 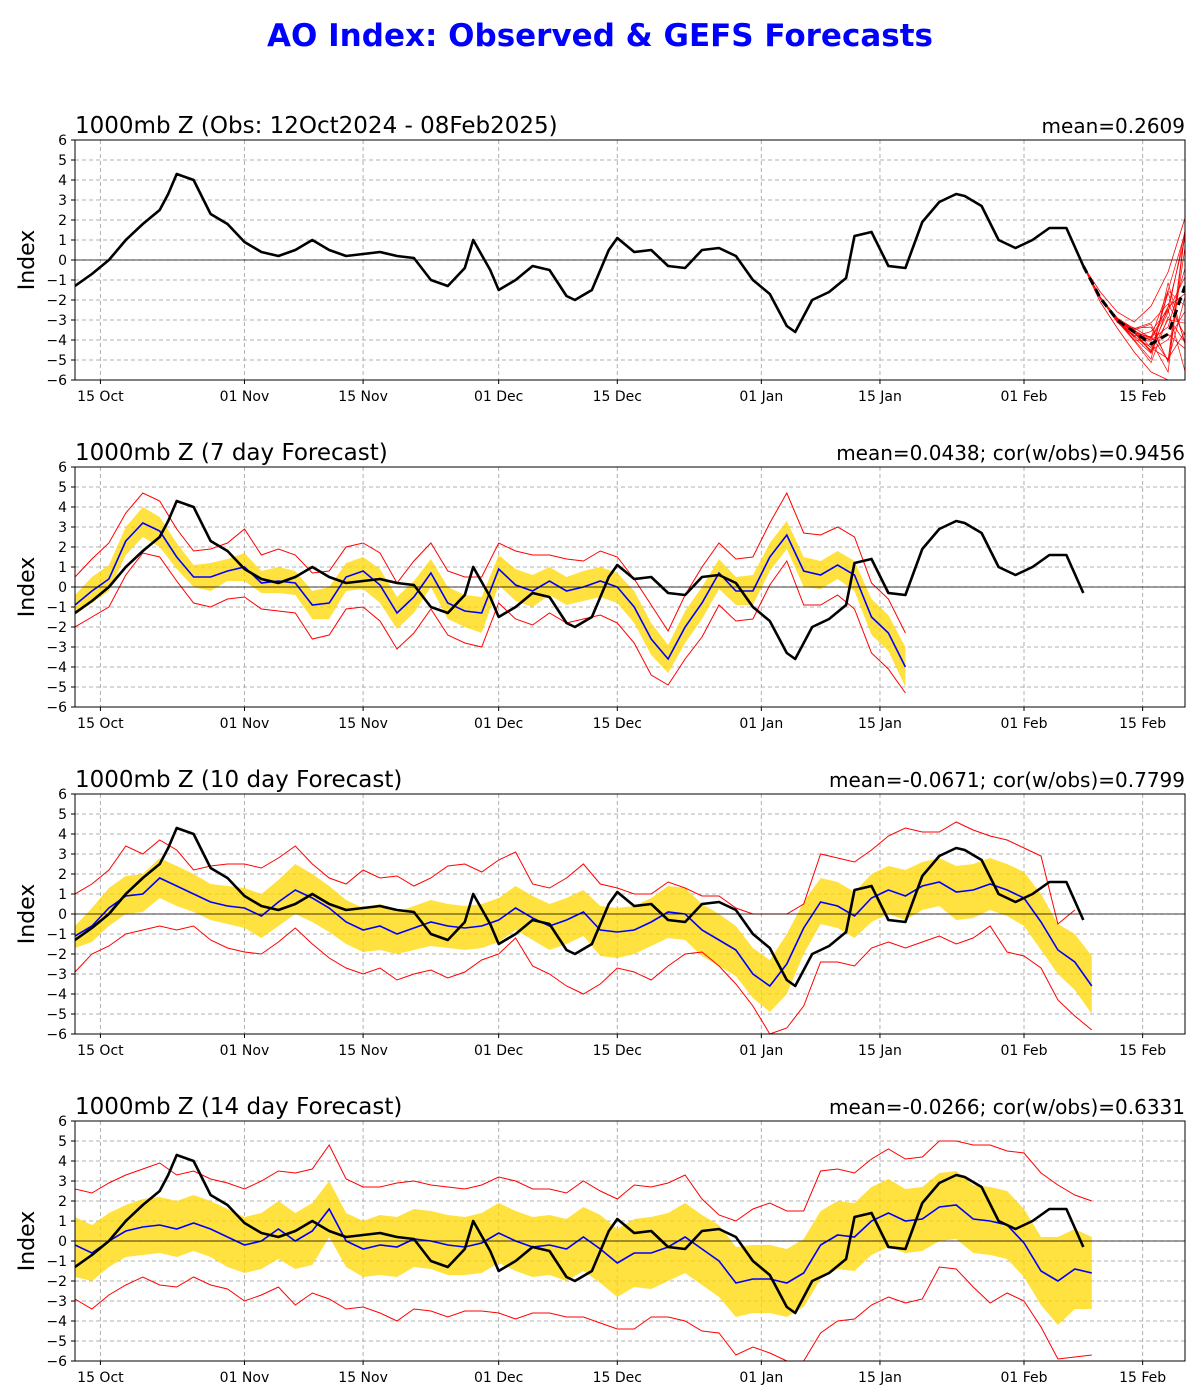 I want to click on panel-stat: mean=-0.0266; cor(w/obs)=0.6331, so click(x=1007, y=1107).